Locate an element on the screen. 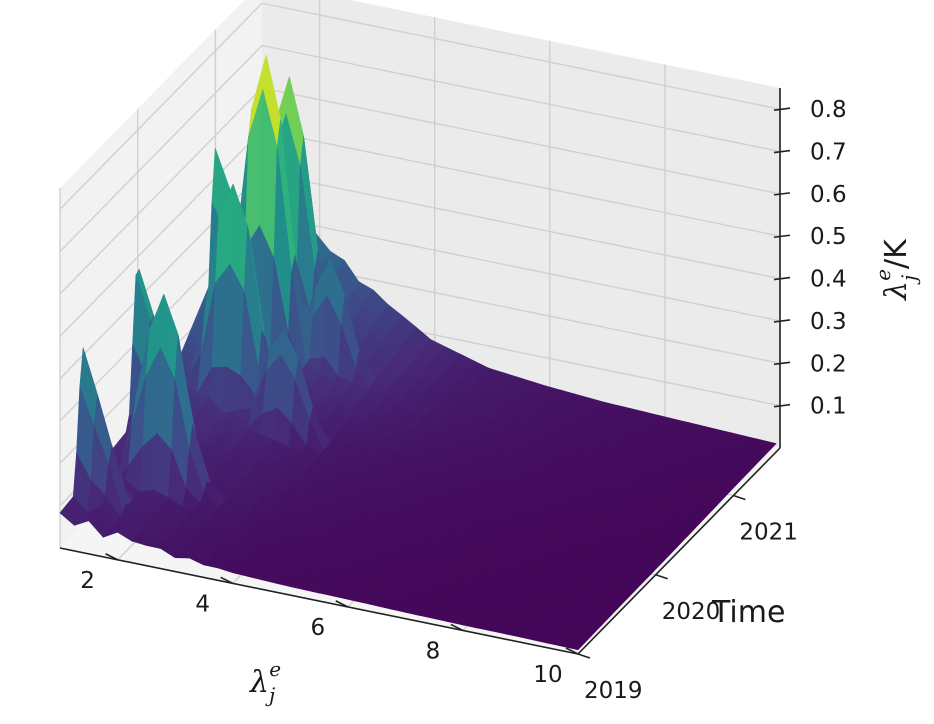 The height and width of the screenshot is (724, 934). x-axis-label-sup: e is located at coordinates (275, 669).